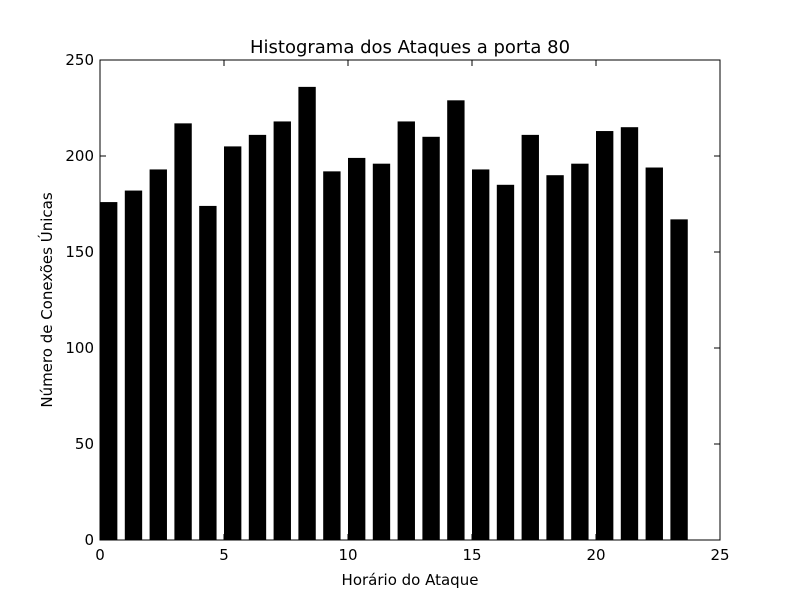 The width and height of the screenshot is (800, 600). I want to click on x-tick-label-10: 10, so click(347, 555).